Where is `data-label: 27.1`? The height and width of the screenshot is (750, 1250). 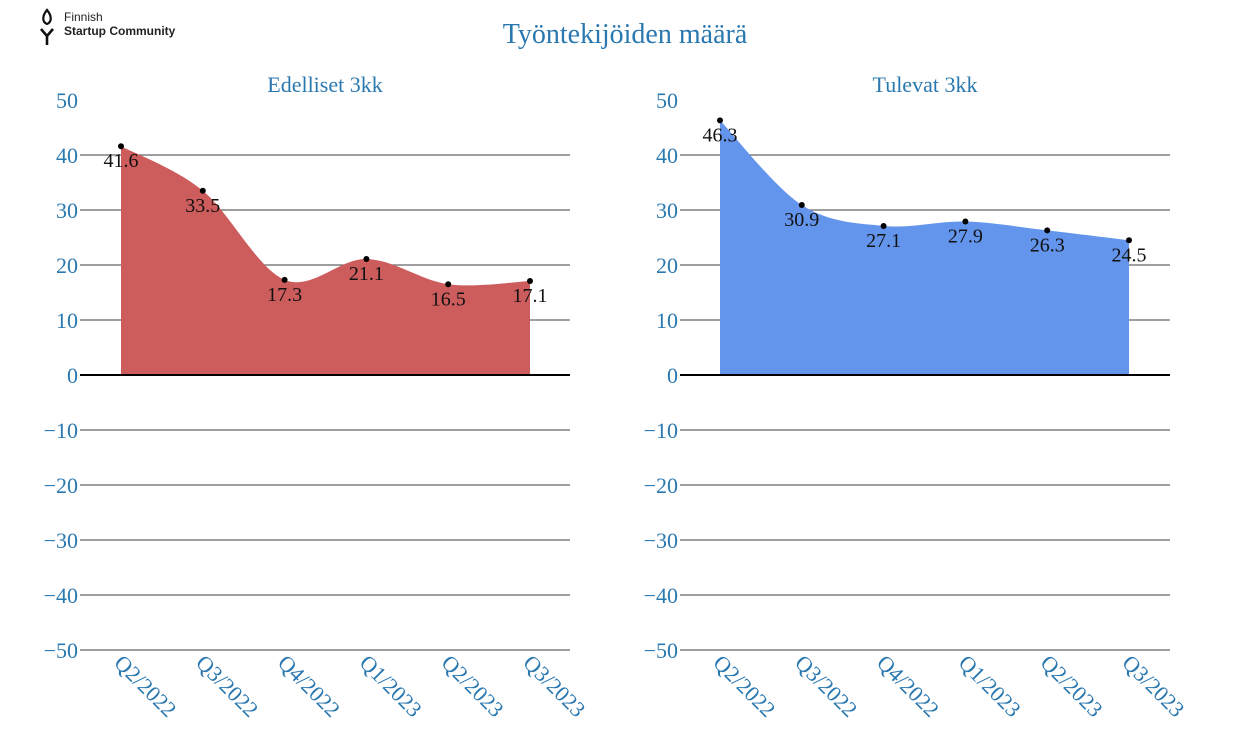 data-label: 27.1 is located at coordinates (883, 241).